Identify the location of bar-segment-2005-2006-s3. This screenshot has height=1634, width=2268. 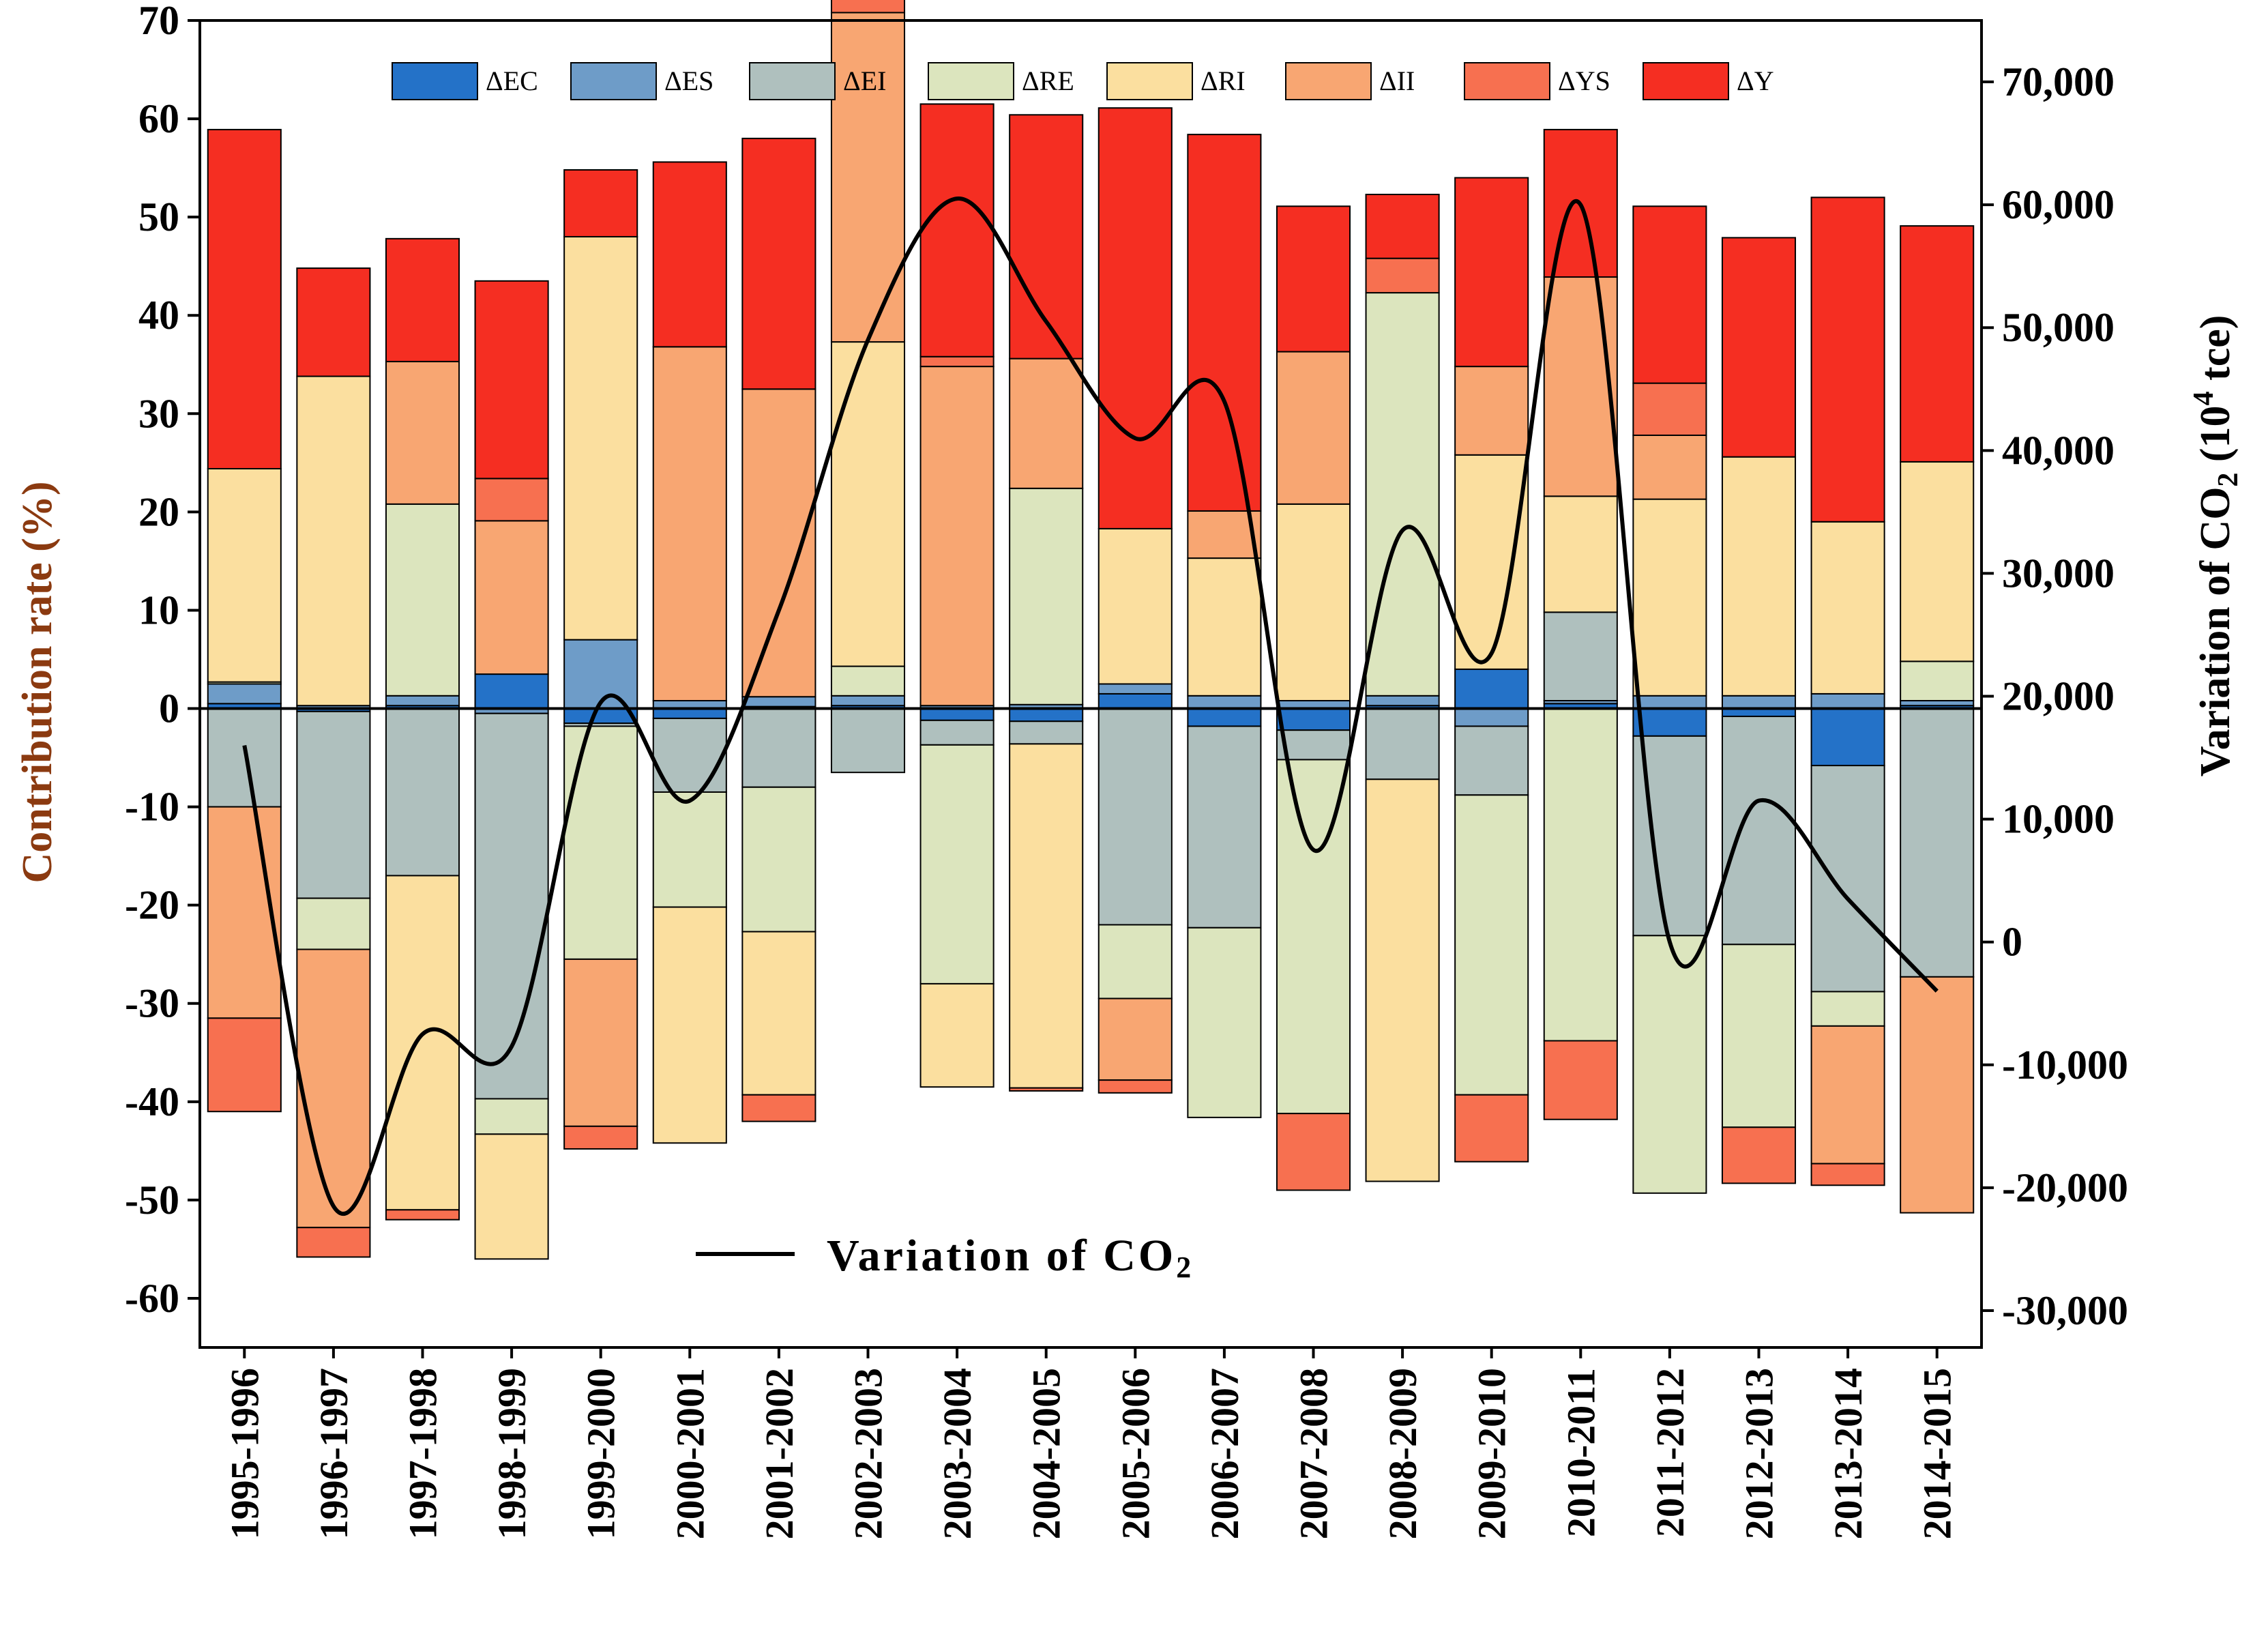
(1135, 962).